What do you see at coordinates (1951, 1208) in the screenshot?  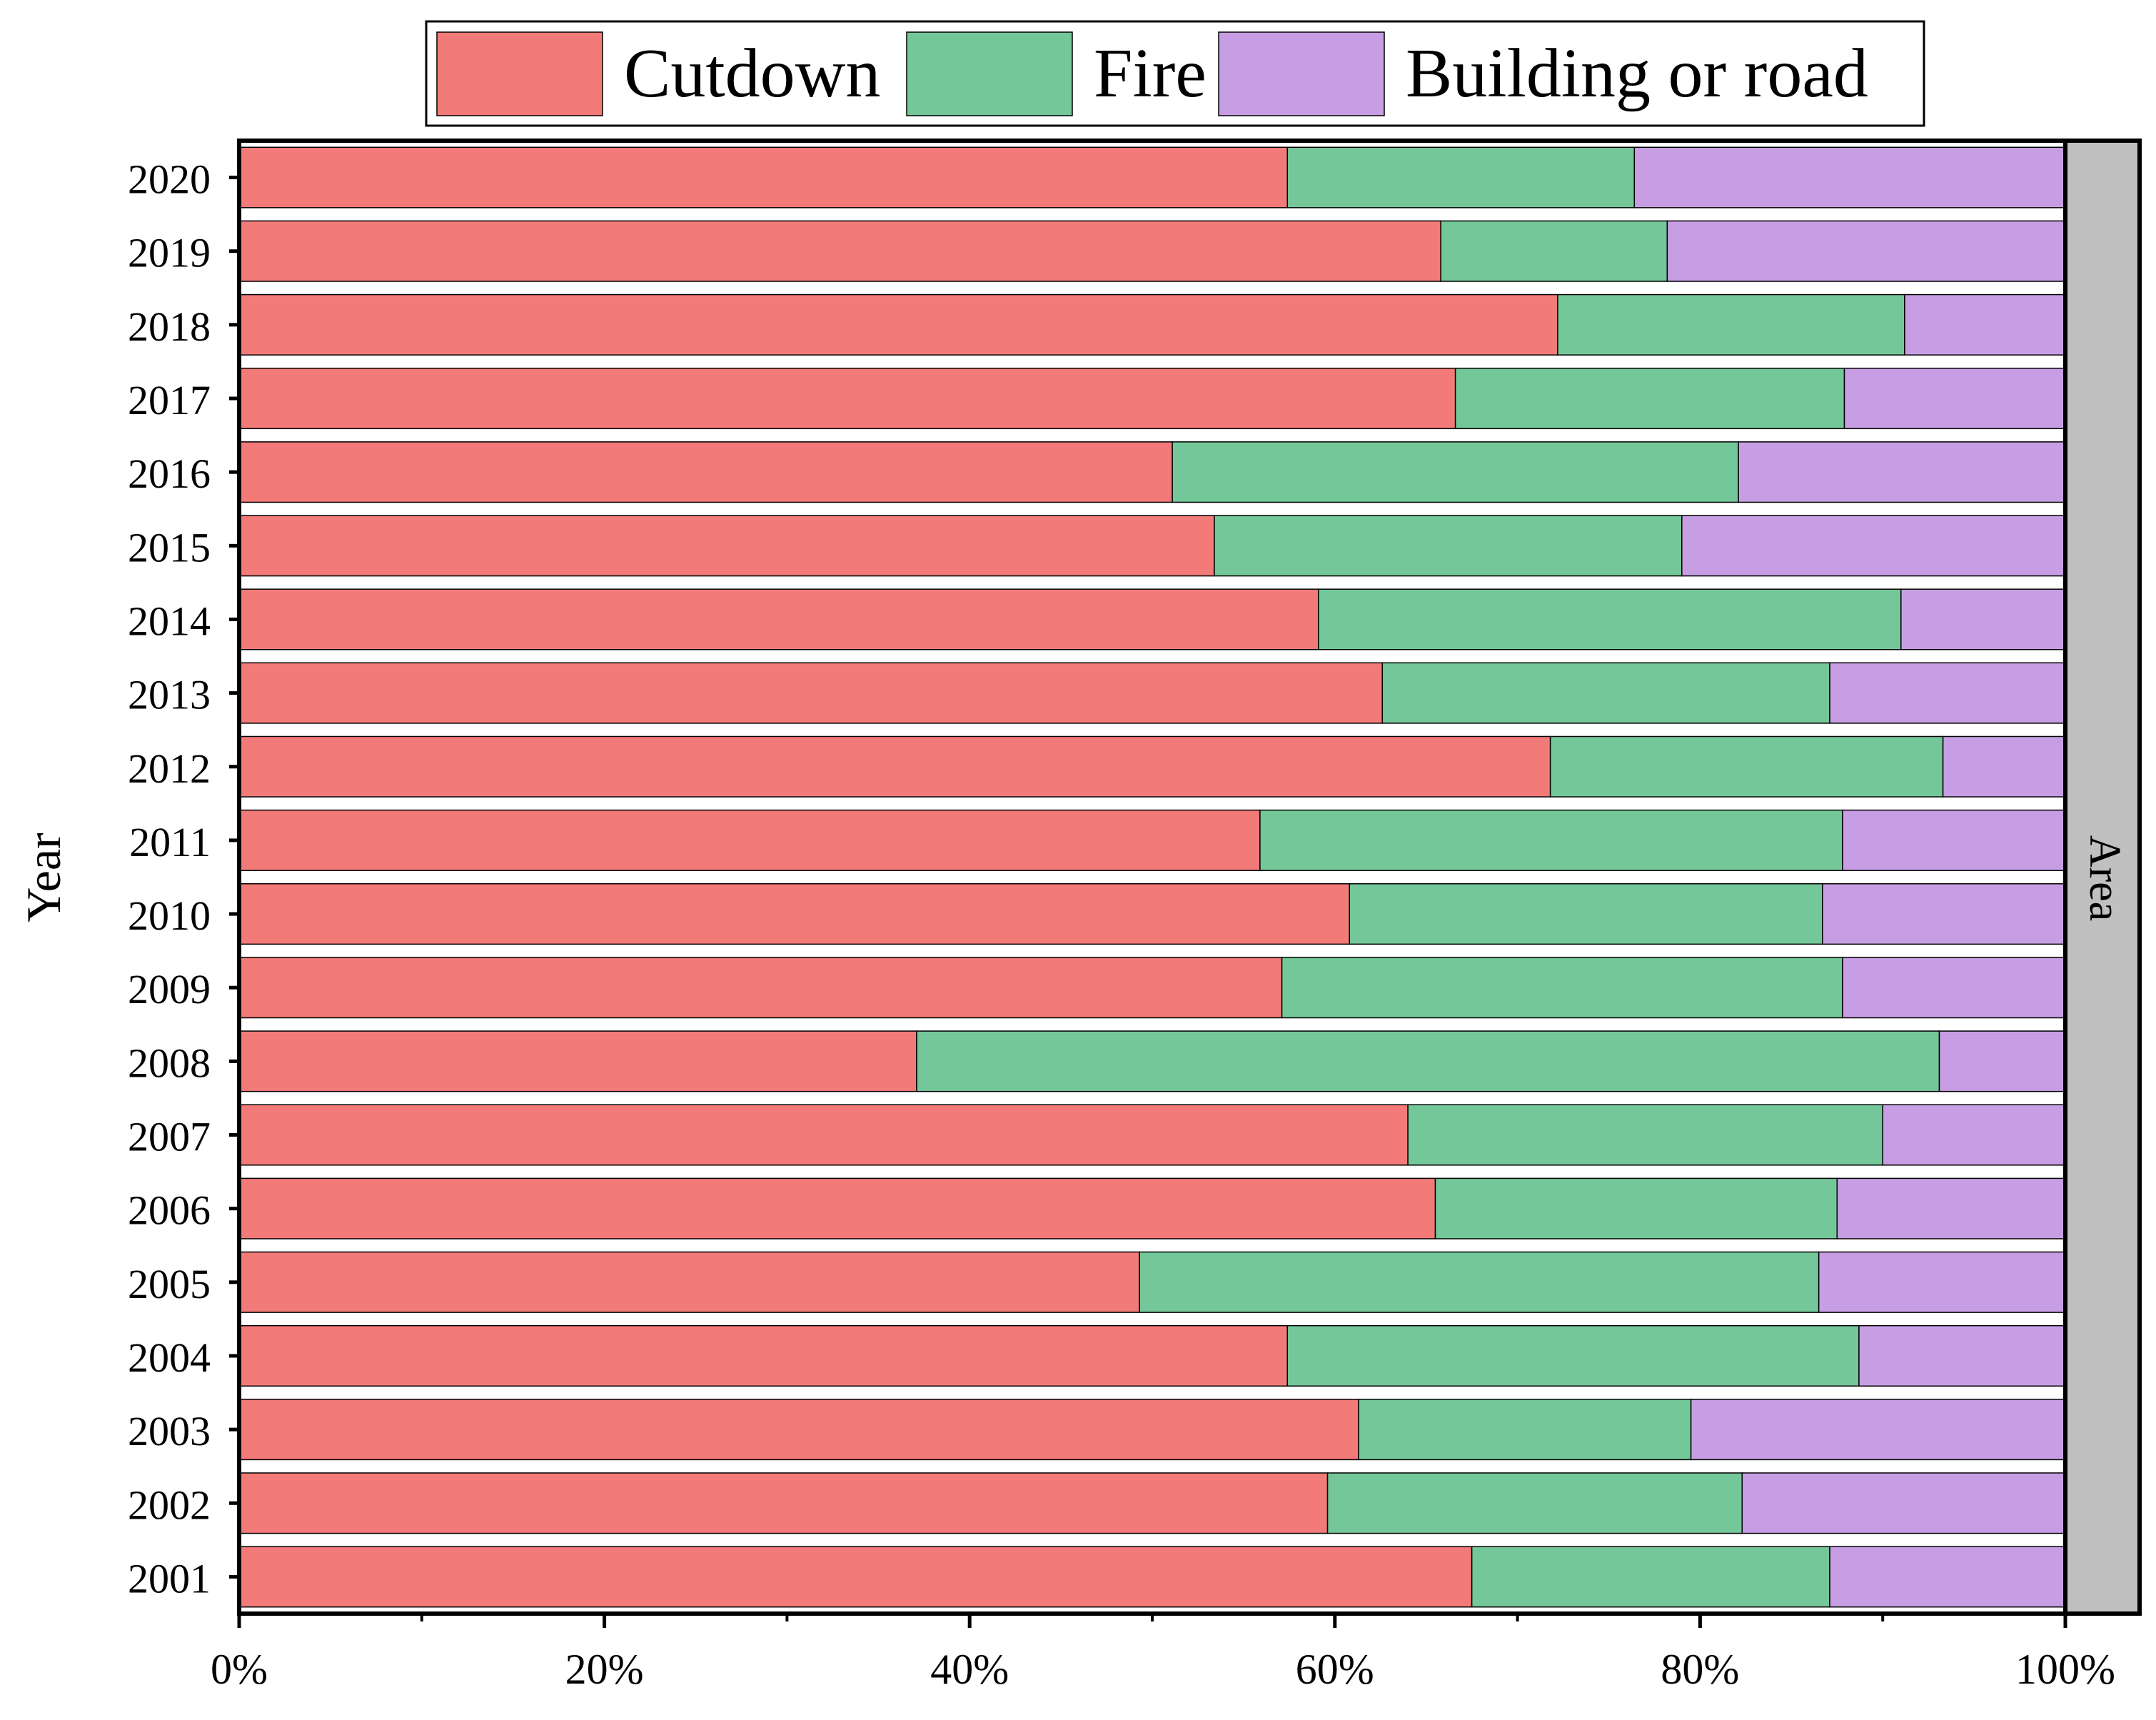 I see `bar-building-or-road-2006` at bounding box center [1951, 1208].